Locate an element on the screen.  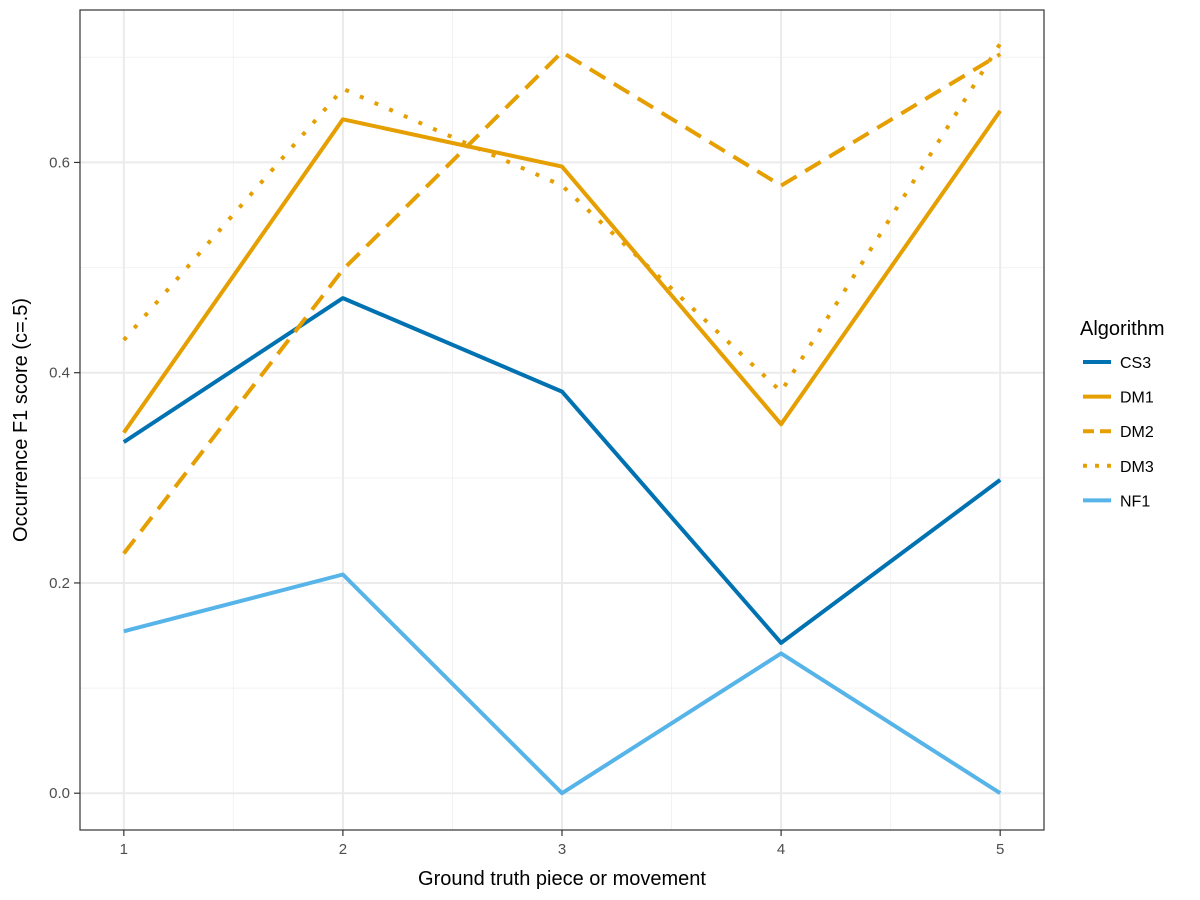
y-axis-ticks: 0.0 0.2 0.4 0.6 is located at coordinates (64, 478).